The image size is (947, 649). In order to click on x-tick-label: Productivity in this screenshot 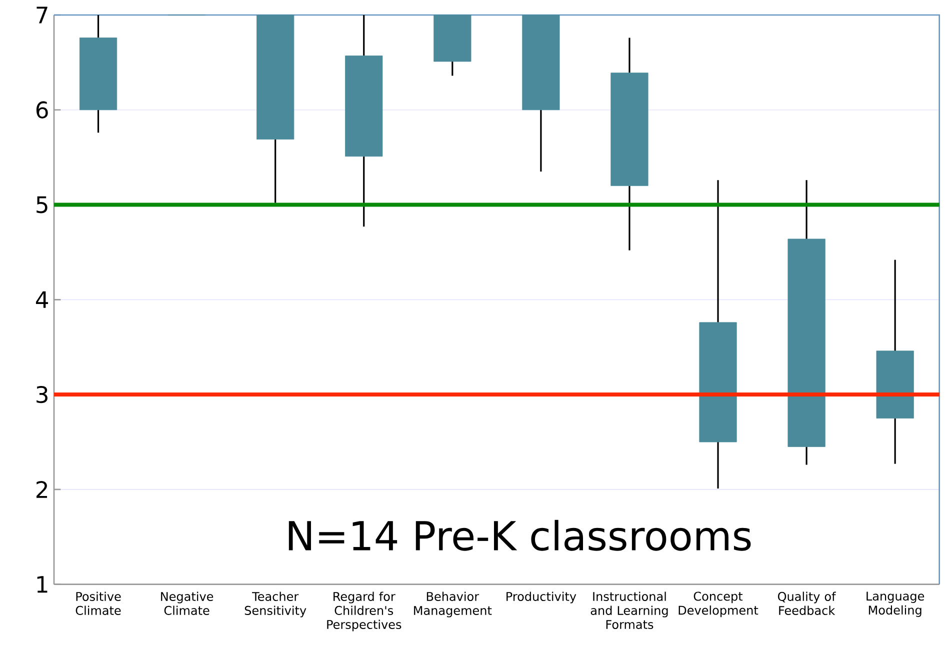, I will do `click(541, 598)`.